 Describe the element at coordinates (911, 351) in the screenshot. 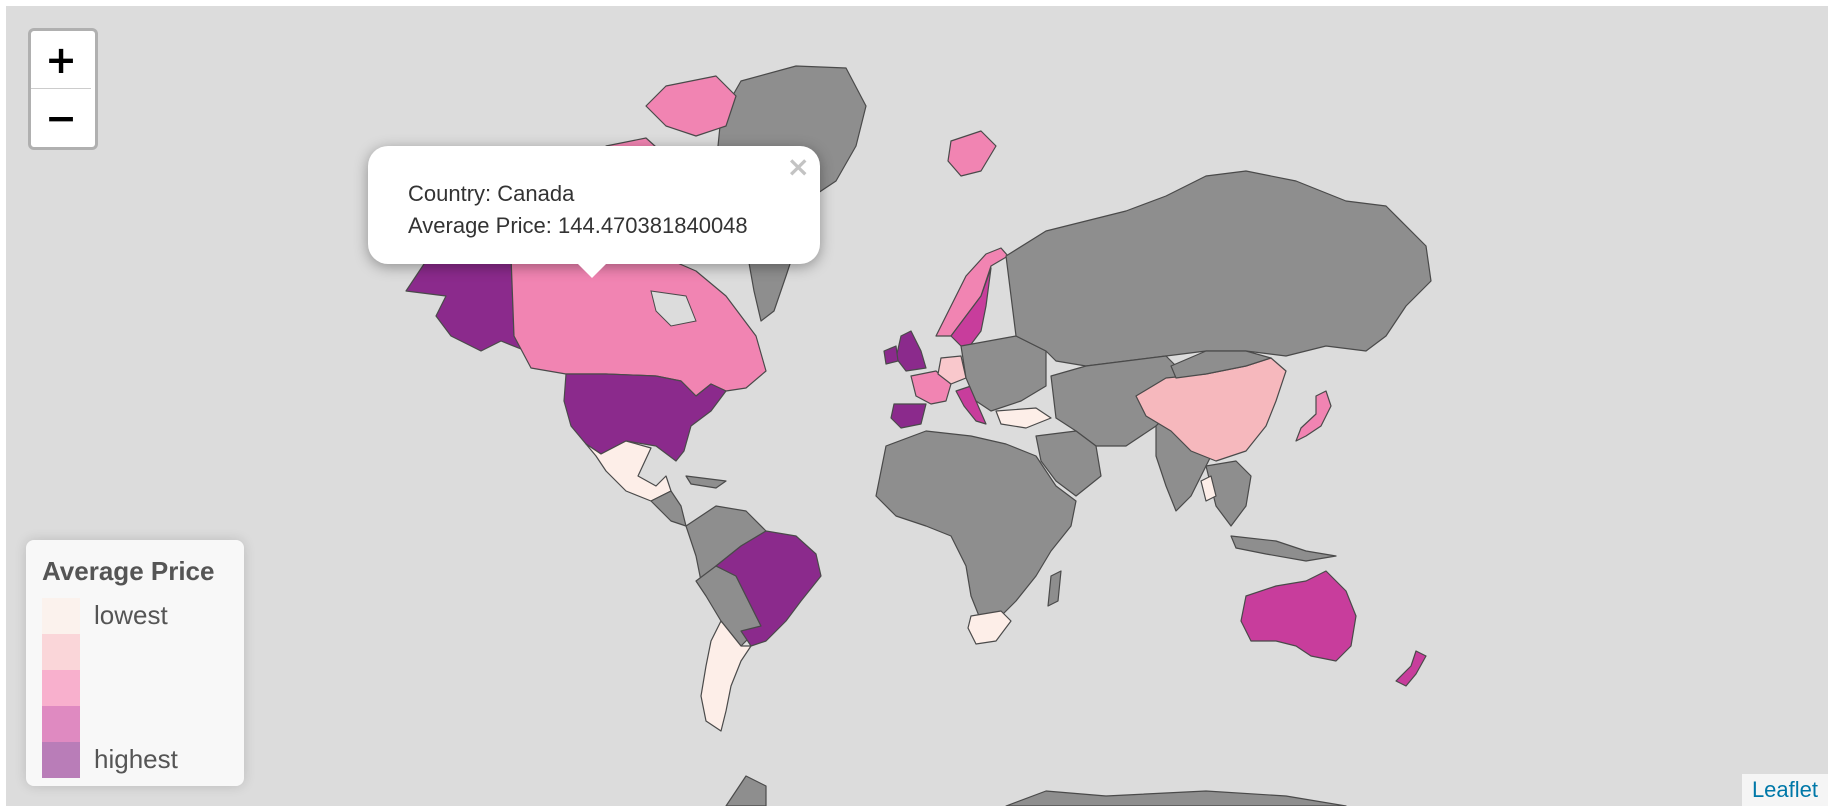

I see `country-united-kingdom` at that location.